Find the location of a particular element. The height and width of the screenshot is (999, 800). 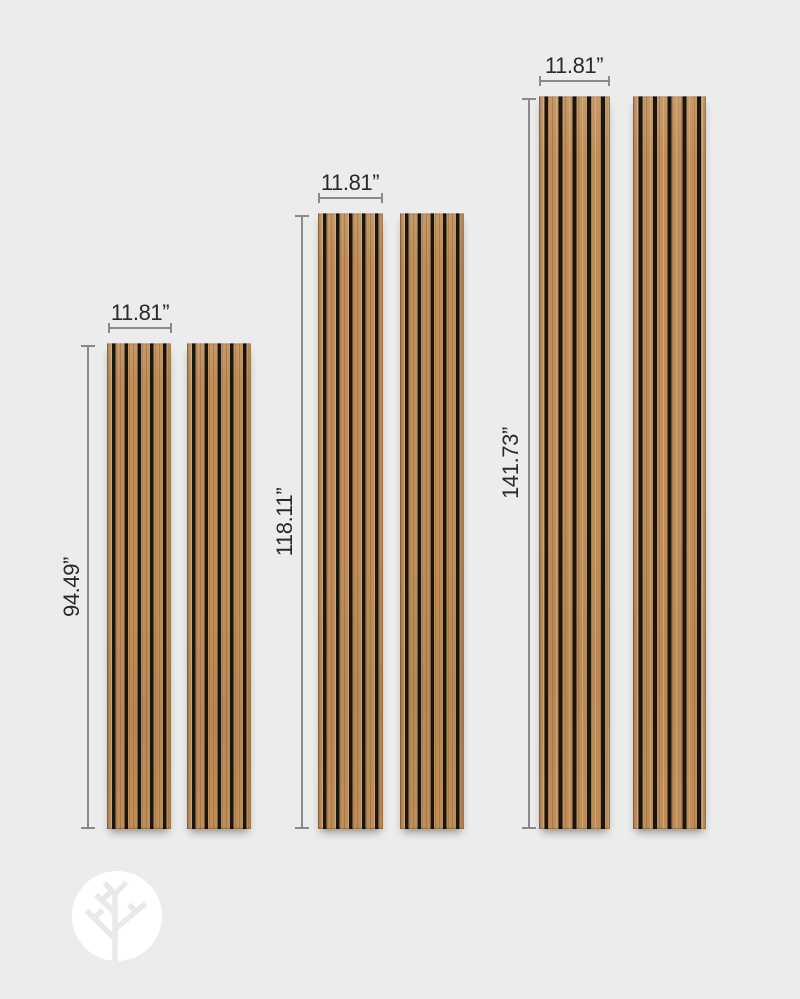

tree-icon is located at coordinates (117, 916).